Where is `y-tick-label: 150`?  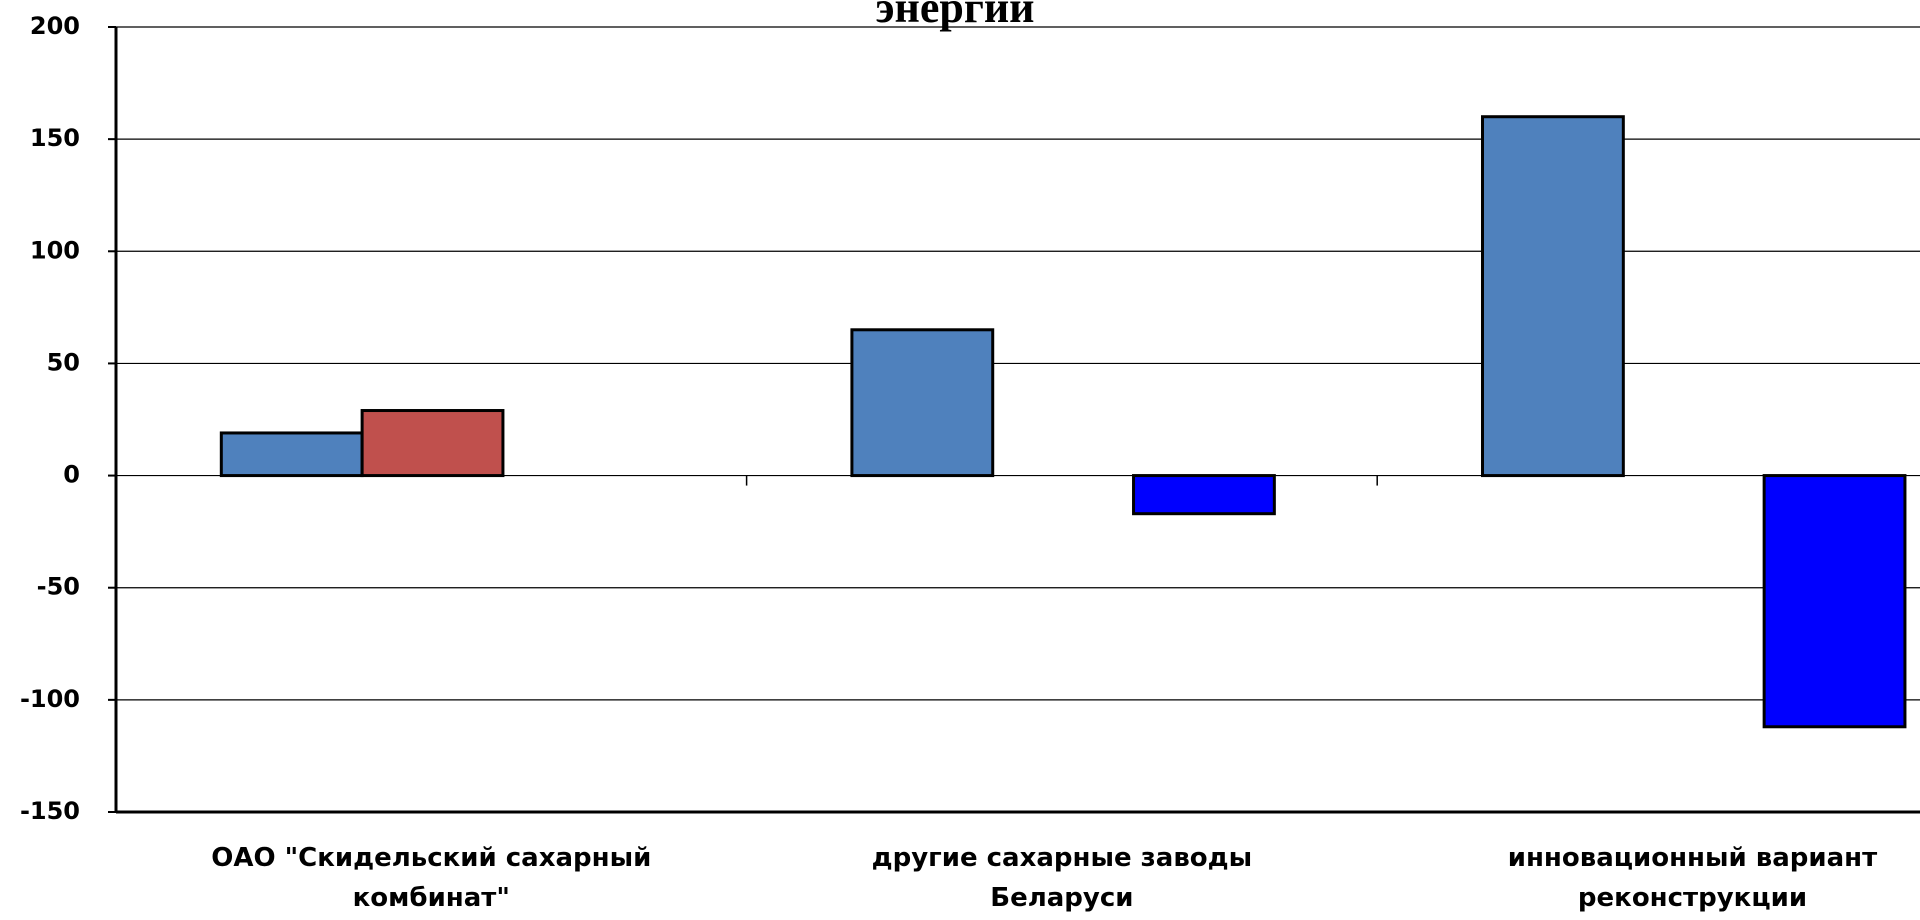
y-tick-label: 150 is located at coordinates (55, 138).